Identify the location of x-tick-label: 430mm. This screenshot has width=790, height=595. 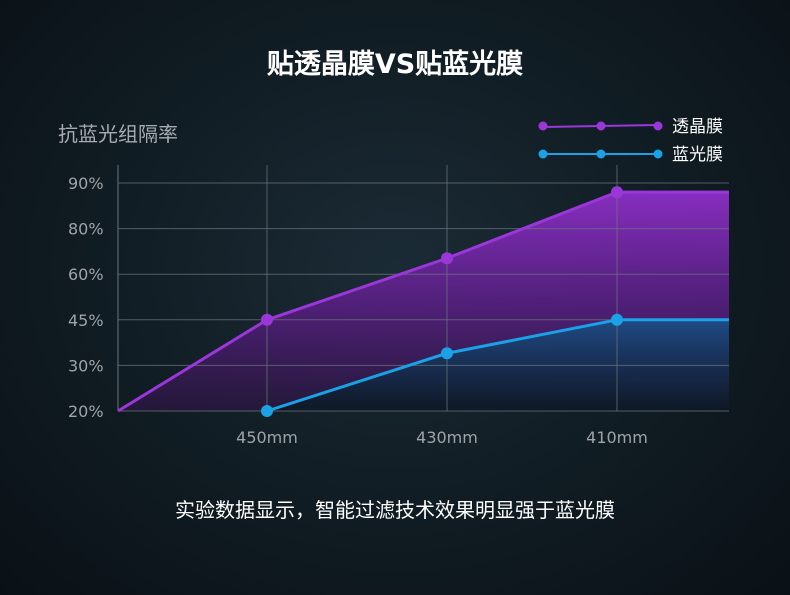
(447, 437).